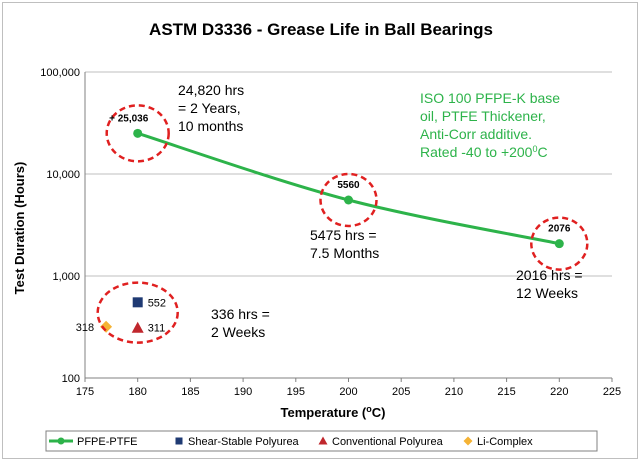  I want to click on data-point-conventional-polyurea, so click(137, 327).